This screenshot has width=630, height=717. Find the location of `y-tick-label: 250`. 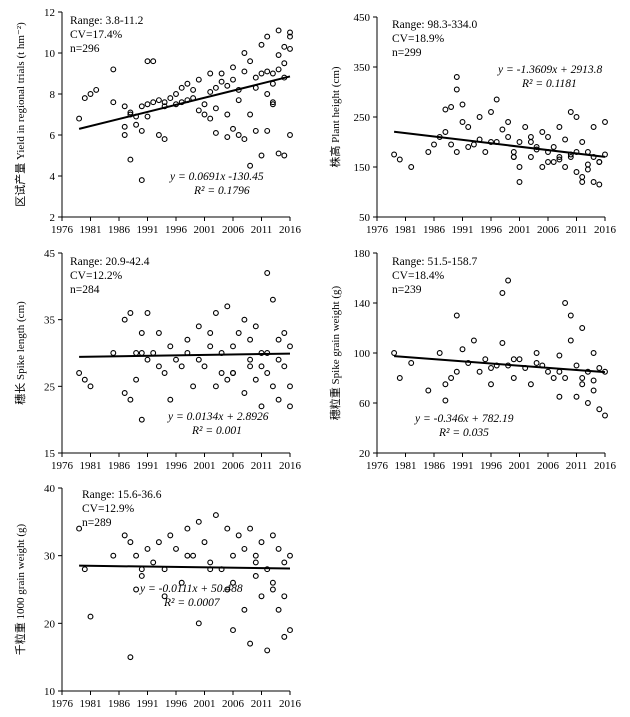

y-tick-label: 250 is located at coordinates (362, 118).